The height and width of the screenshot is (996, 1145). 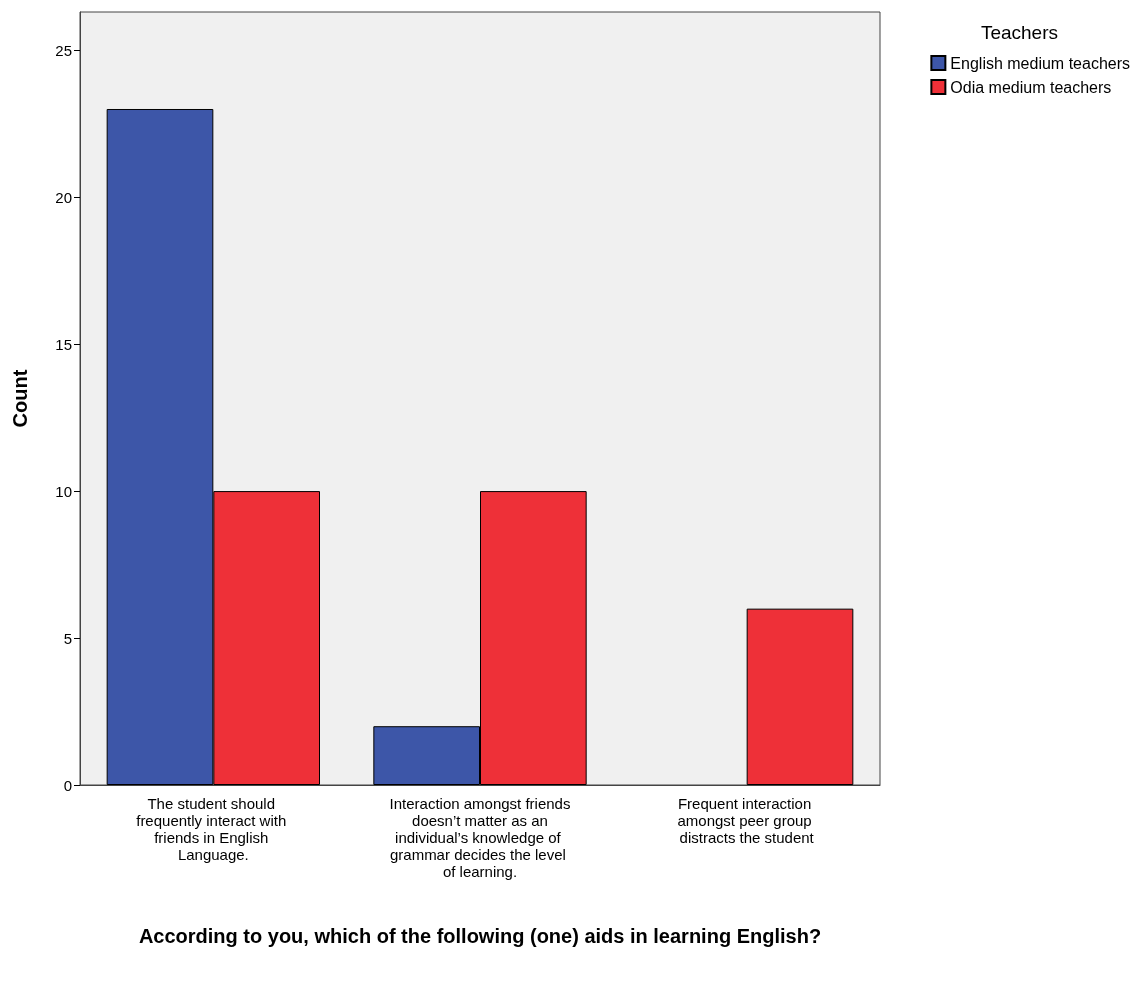 What do you see at coordinates (213, 829) in the screenshot?
I see `x-tick-label: The student should frequently interact with friends in English Language.` at bounding box center [213, 829].